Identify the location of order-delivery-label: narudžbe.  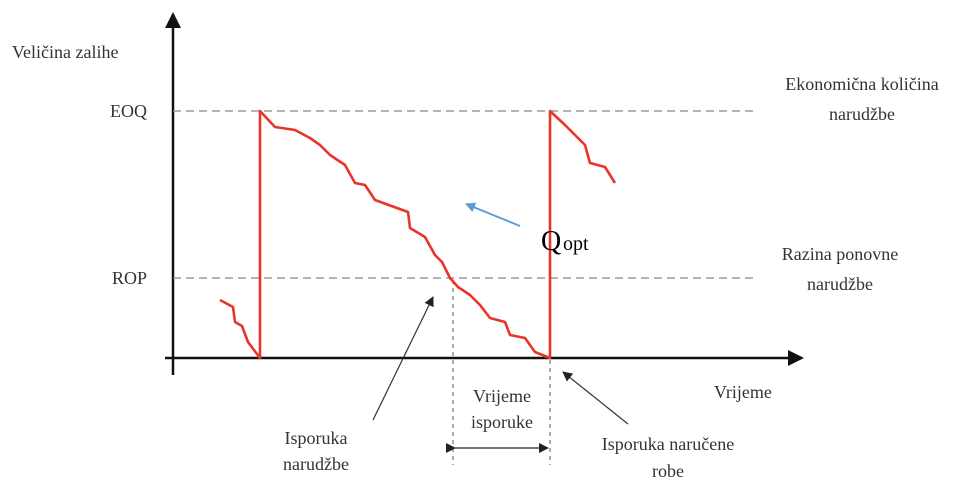
(316, 464).